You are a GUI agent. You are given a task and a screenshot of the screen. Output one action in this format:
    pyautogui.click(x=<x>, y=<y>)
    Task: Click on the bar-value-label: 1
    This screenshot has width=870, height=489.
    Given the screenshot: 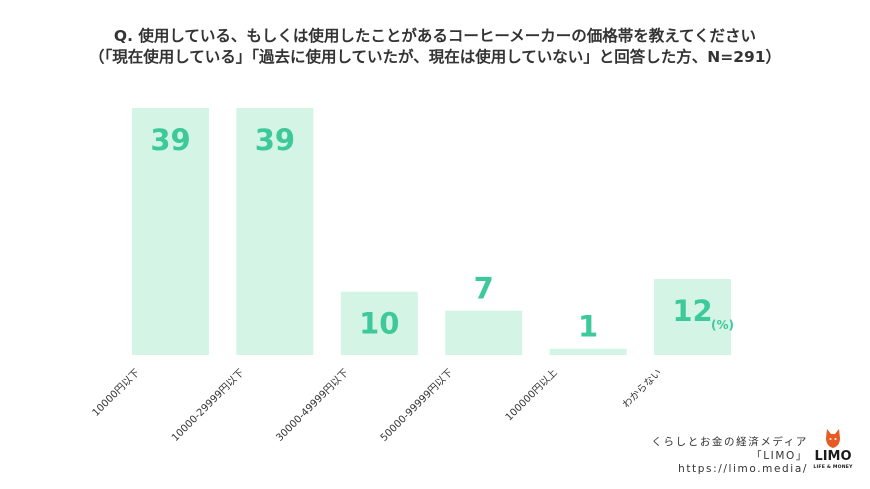 What is the action you would take?
    pyautogui.click(x=588, y=327)
    